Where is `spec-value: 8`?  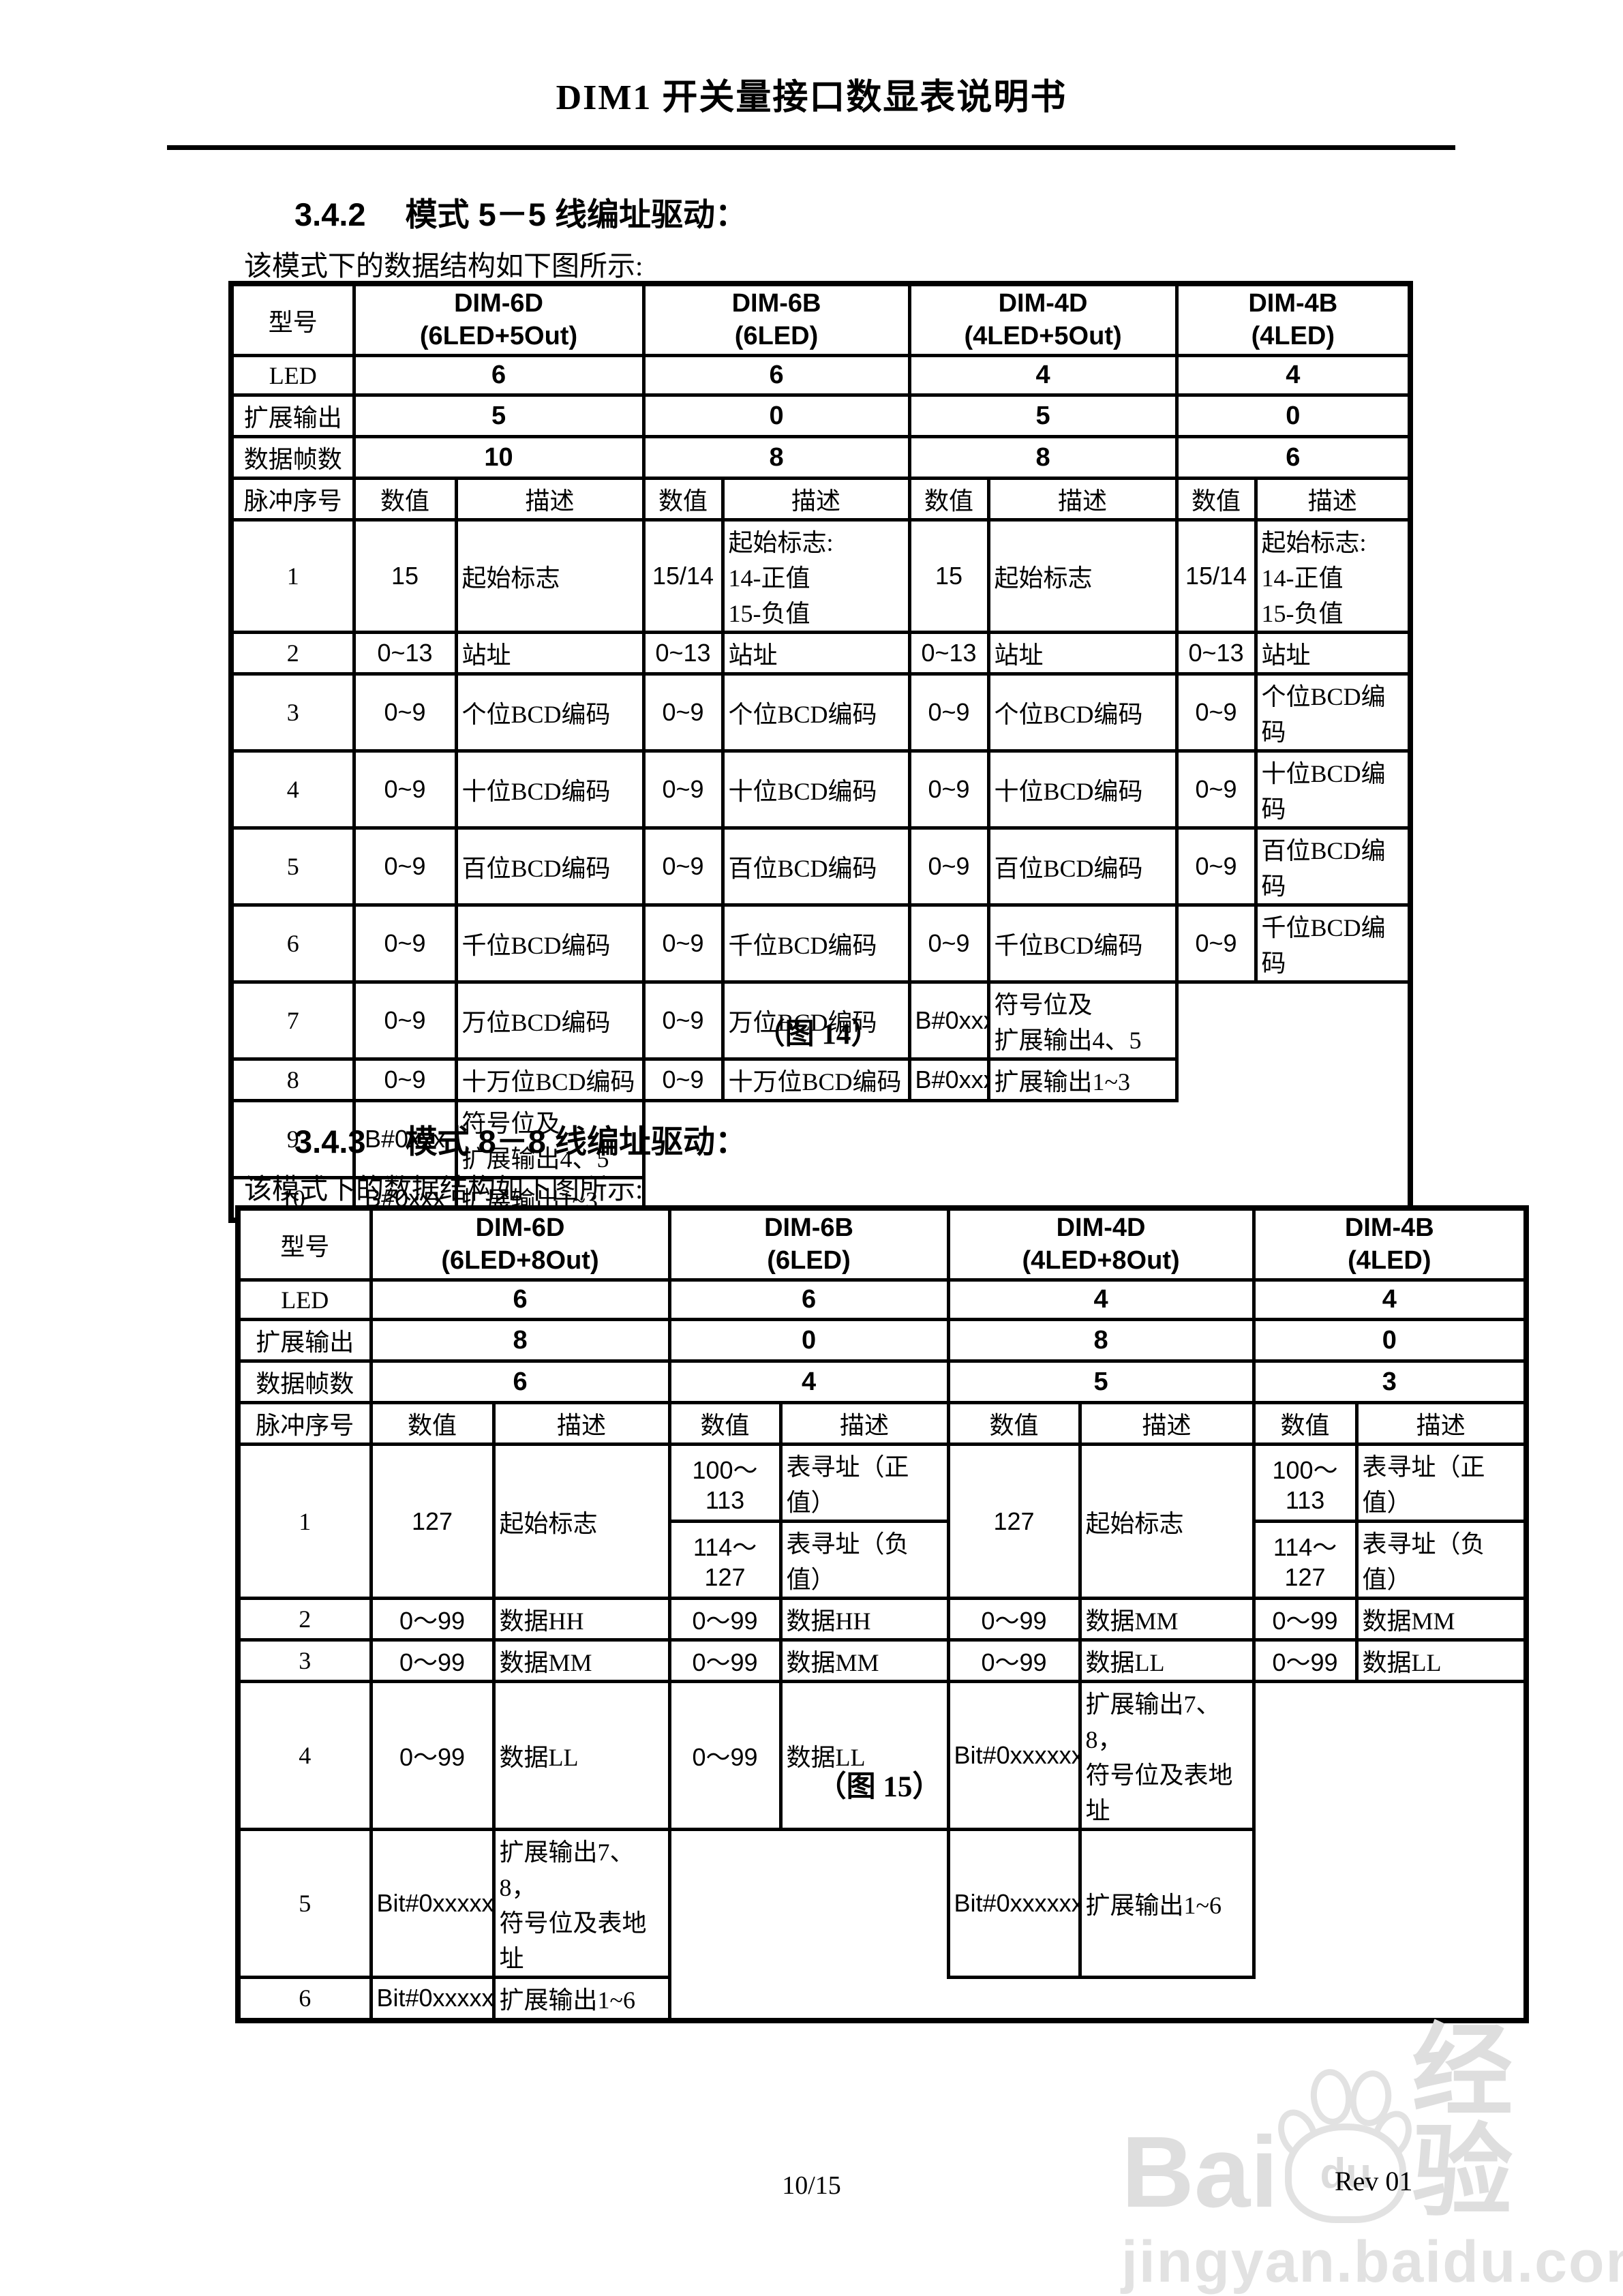 spec-value: 8 is located at coordinates (520, 1340).